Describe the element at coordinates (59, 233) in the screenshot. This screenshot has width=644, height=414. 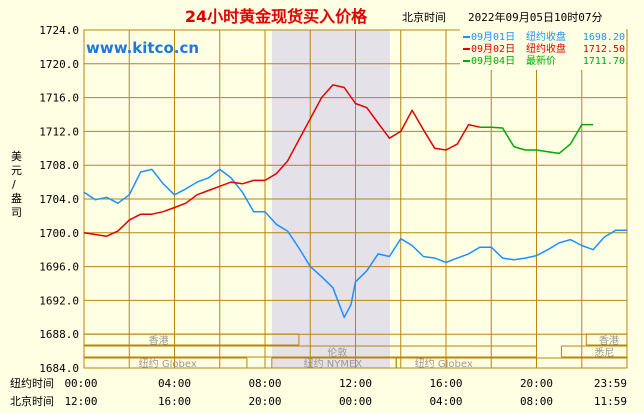
I see `y-tick-label: 1700.0` at that location.